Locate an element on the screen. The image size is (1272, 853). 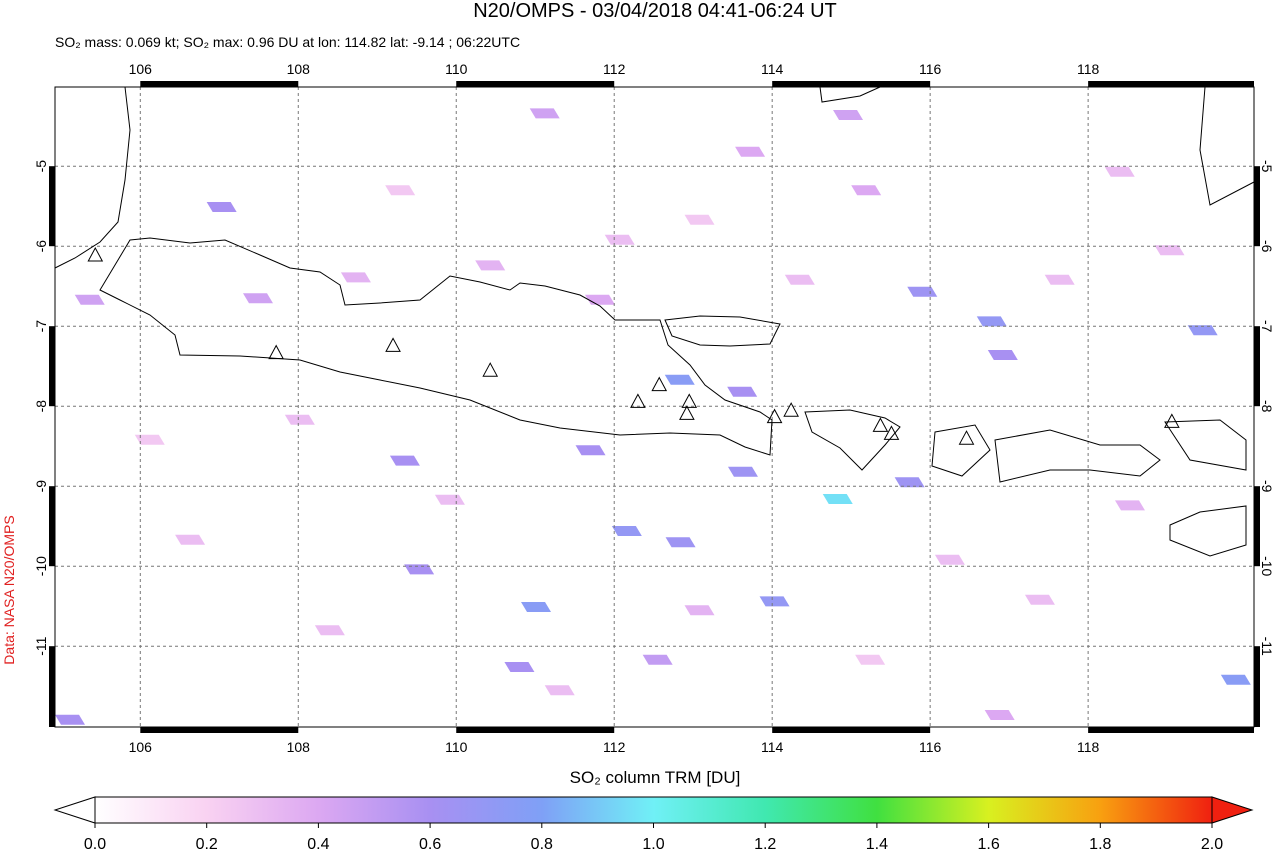
coast-sulawesi is located at coordinates (1227, 146).